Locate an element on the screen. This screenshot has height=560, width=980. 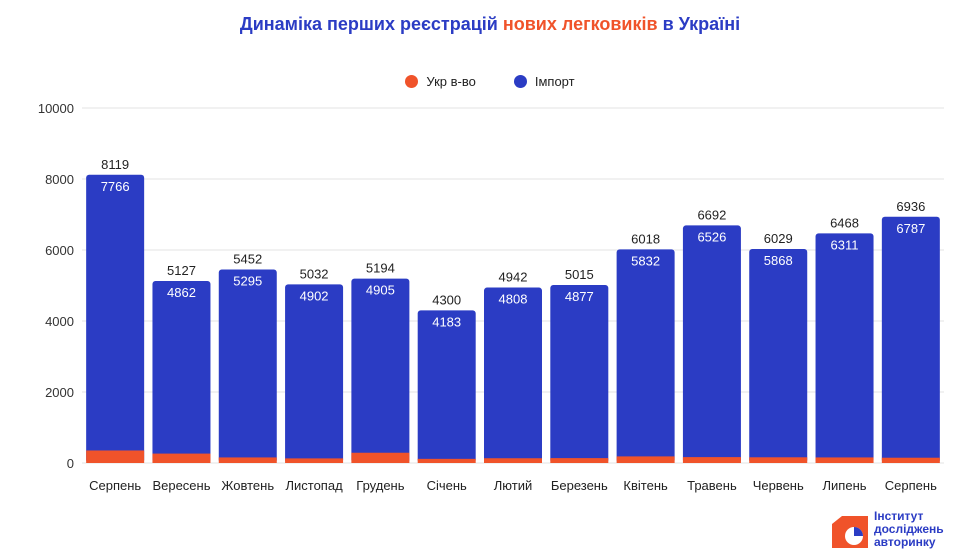
x-tick-label: Червень is located at coordinates (778, 485).